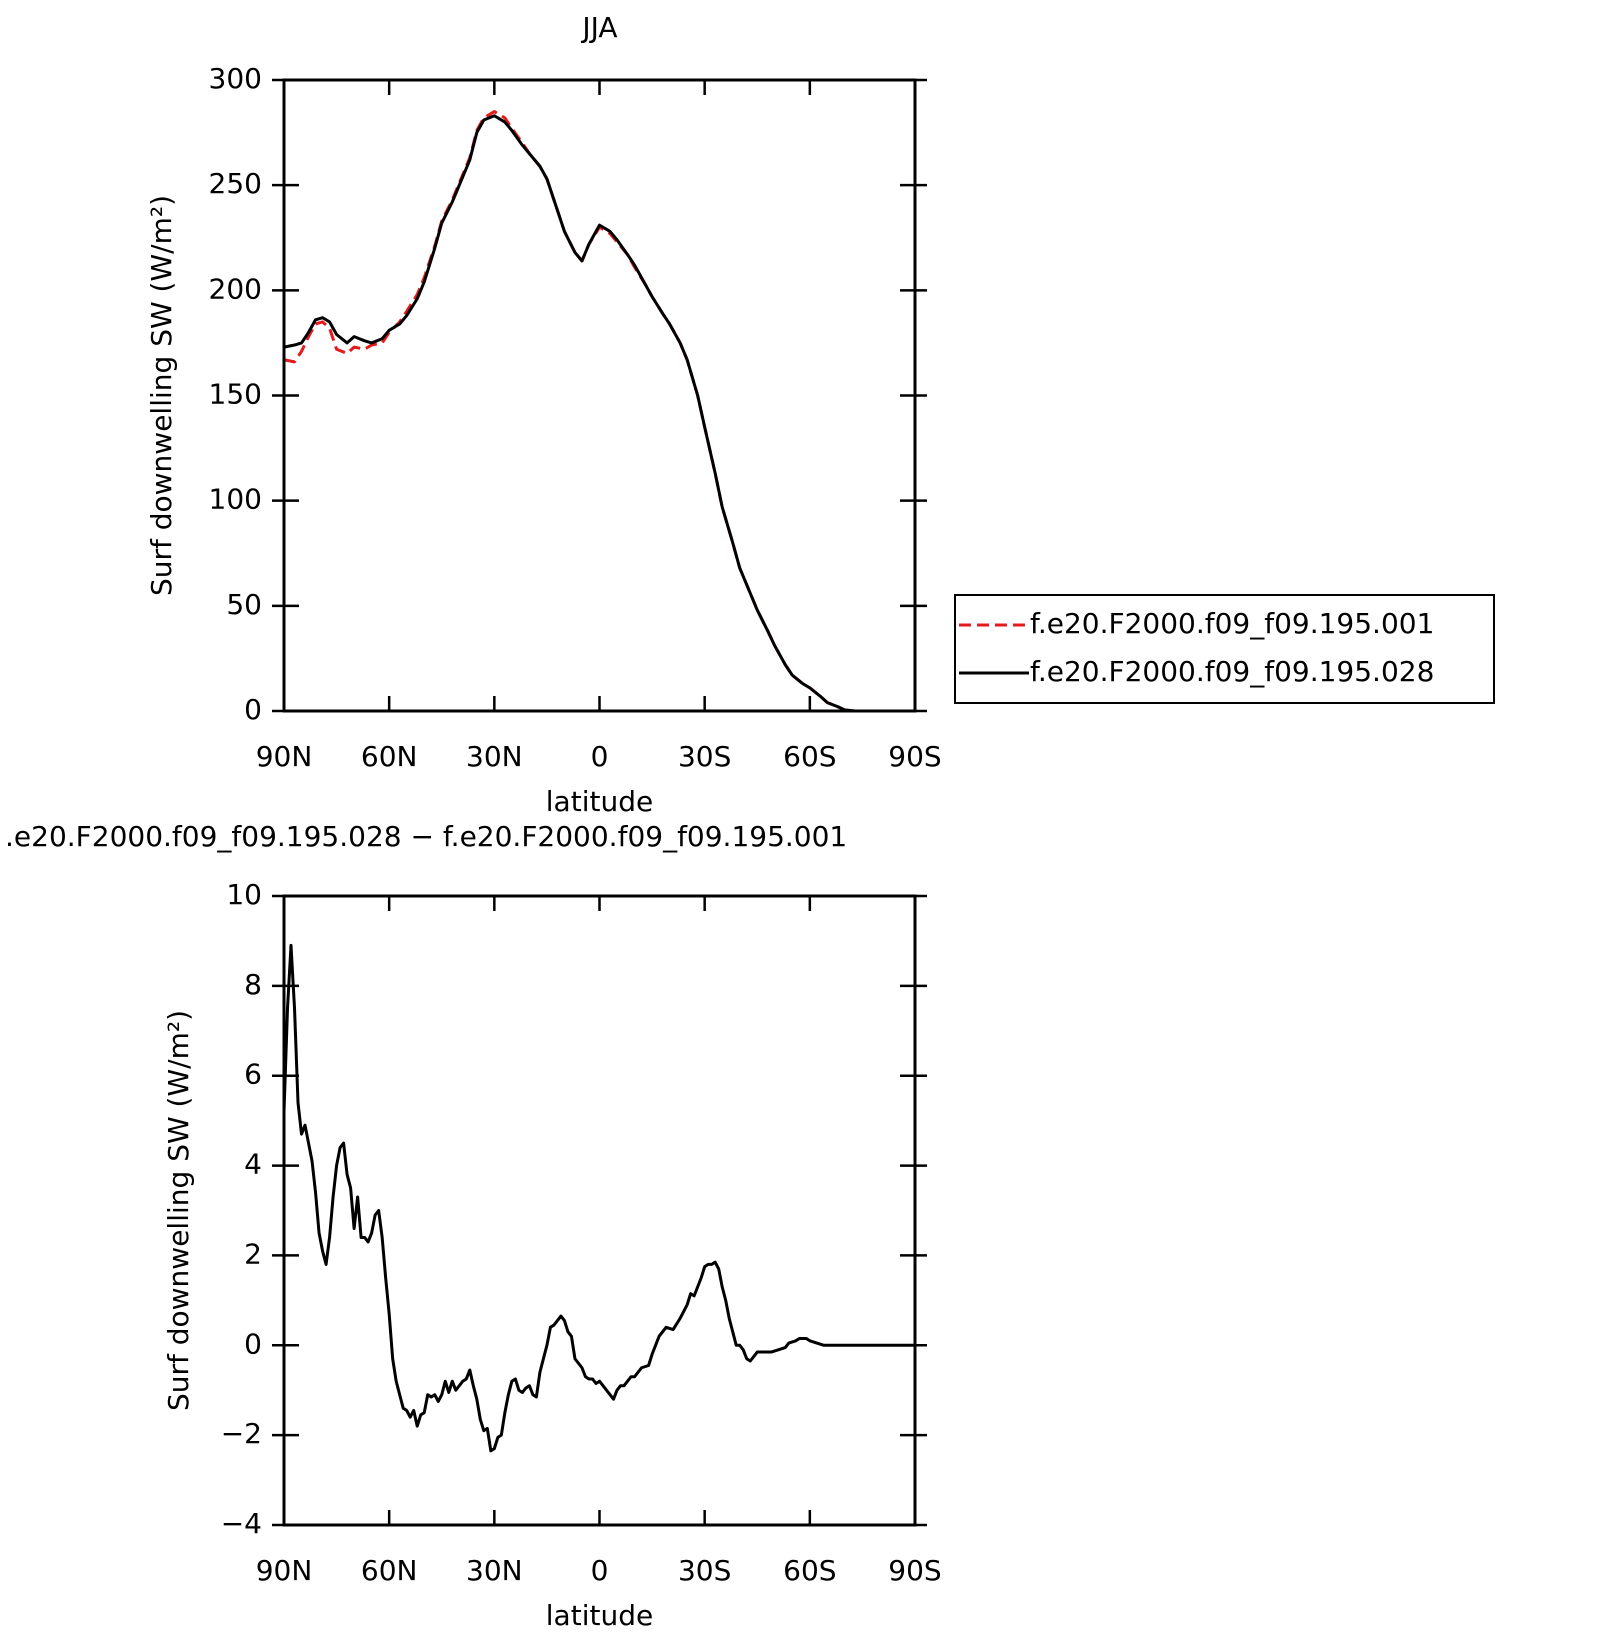  What do you see at coordinates (1232, 671) in the screenshot?
I see `legend-label: f.e20.F2000.f09_f09.195.028` at bounding box center [1232, 671].